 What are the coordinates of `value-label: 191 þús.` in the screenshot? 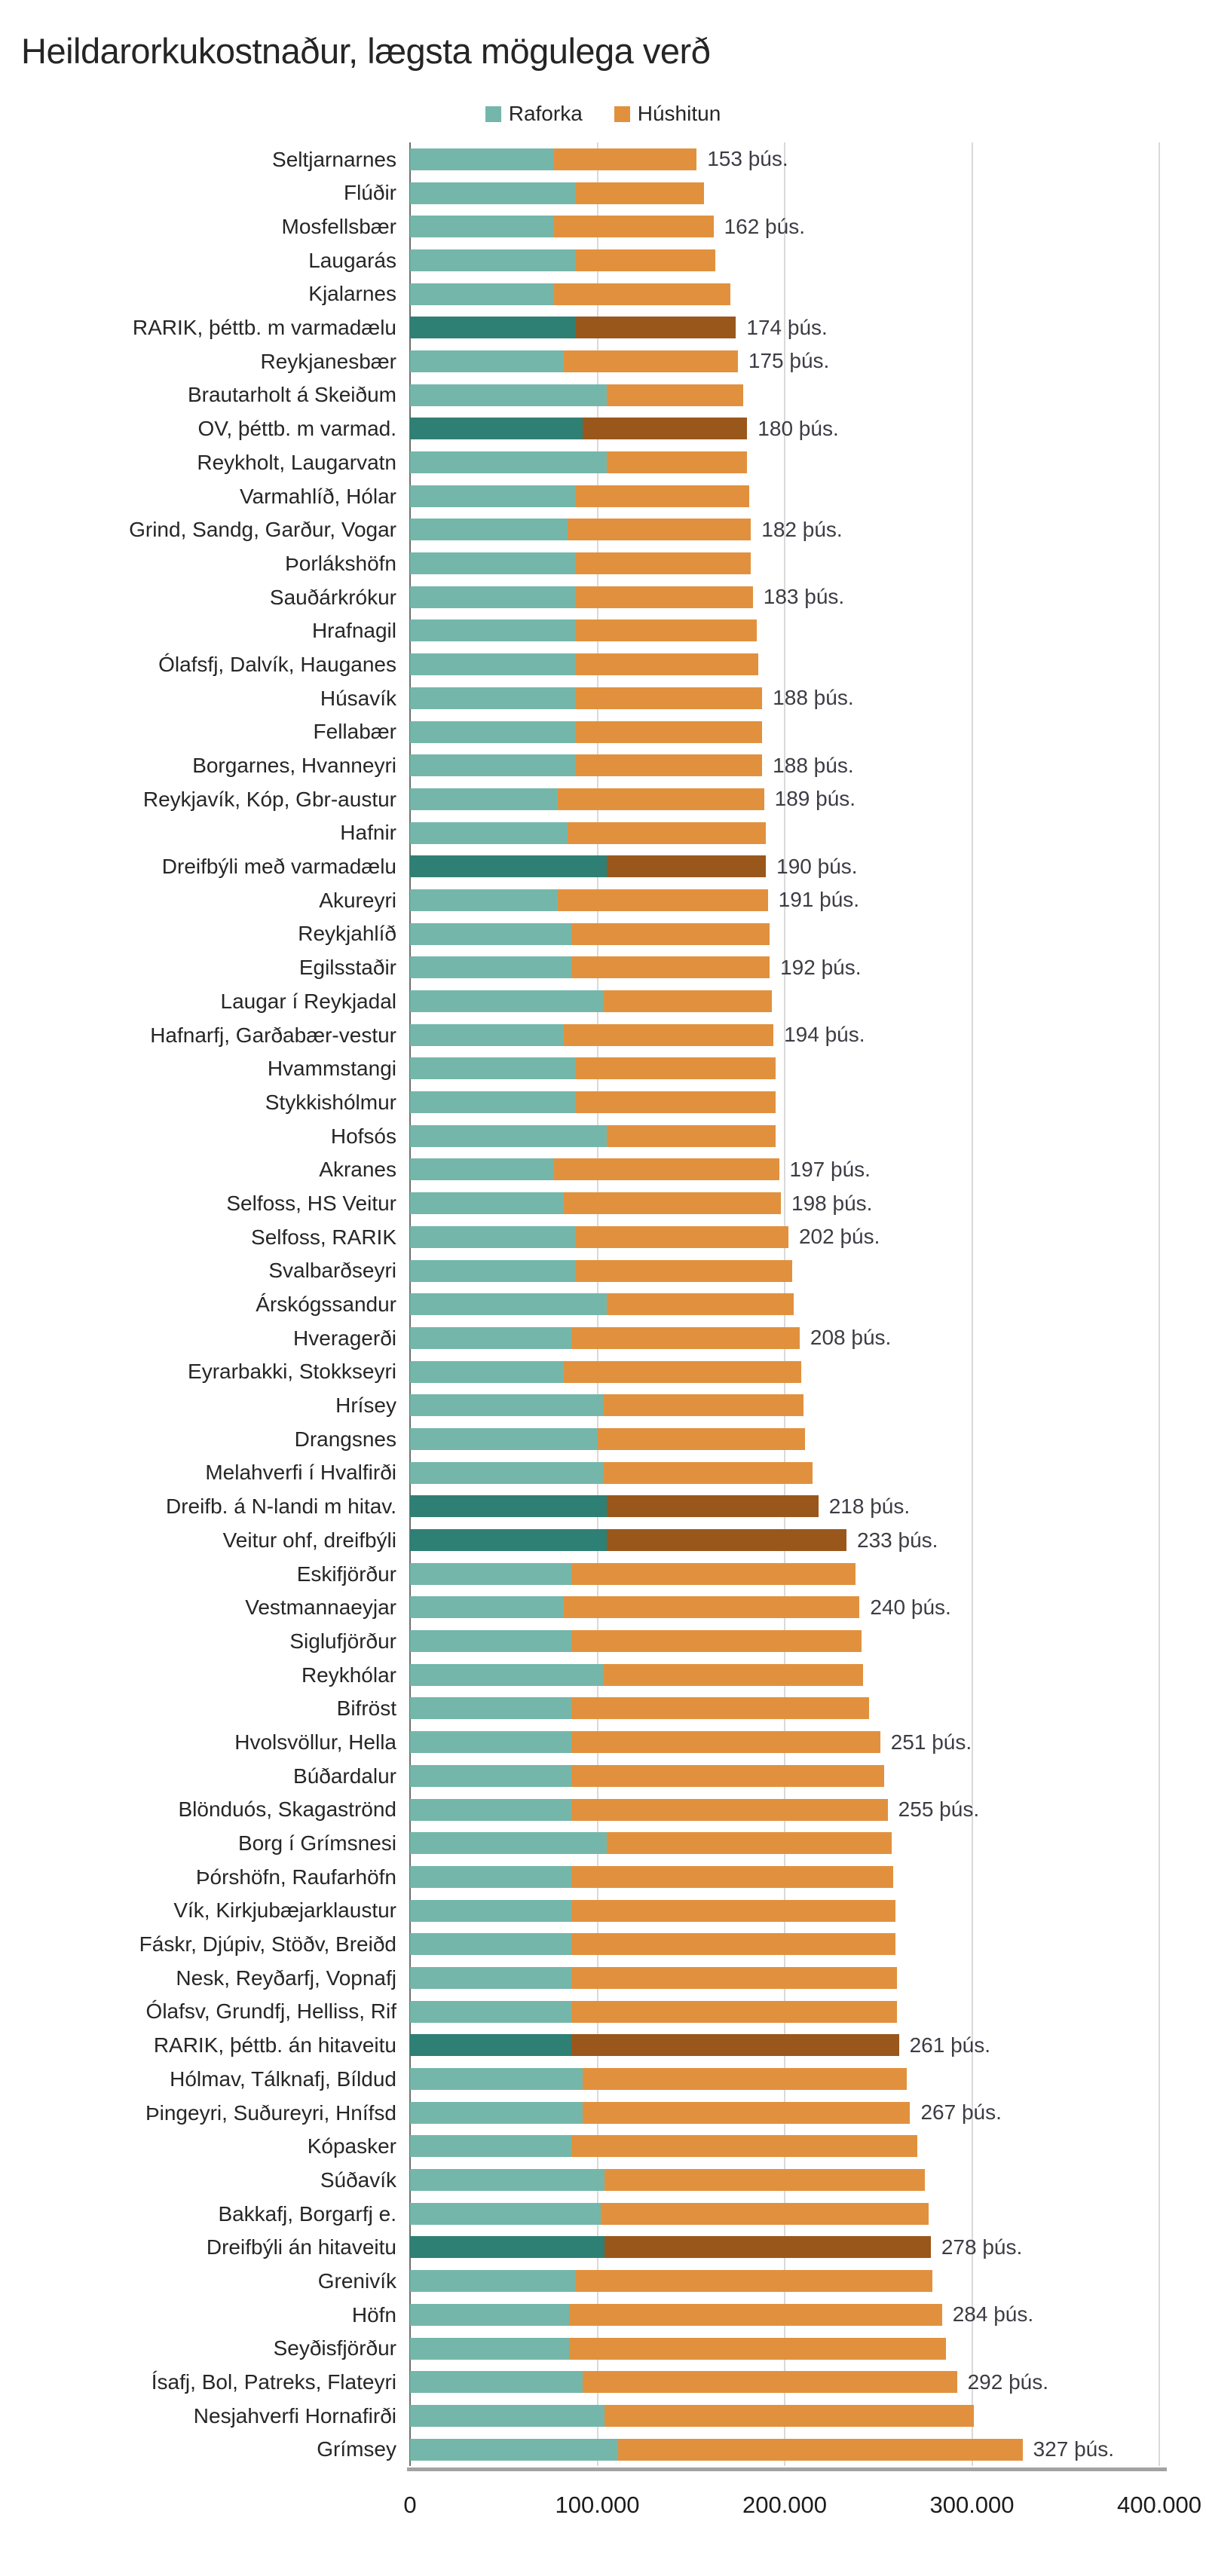 It's located at (819, 900).